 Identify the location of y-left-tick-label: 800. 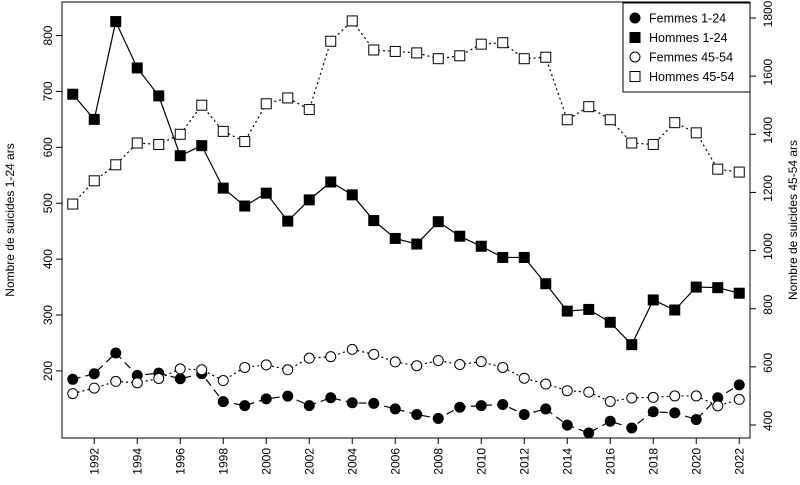
(48, 35).